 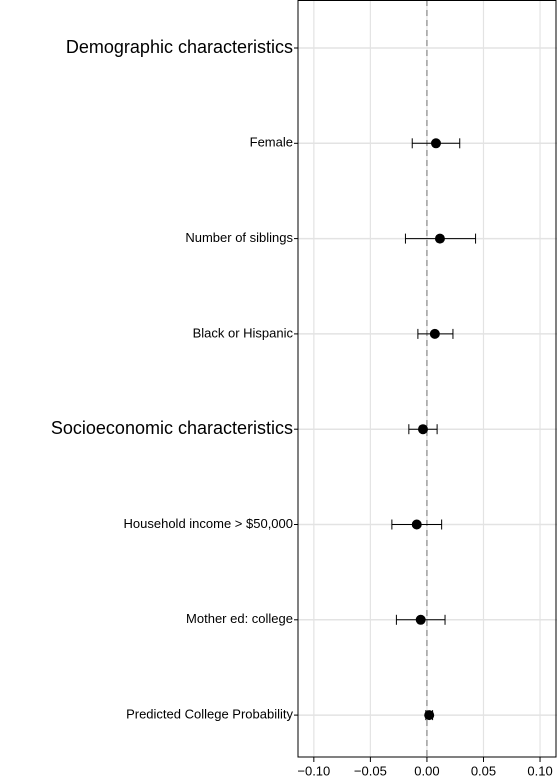 I want to click on y-tick-label: Female, so click(x=271, y=142).